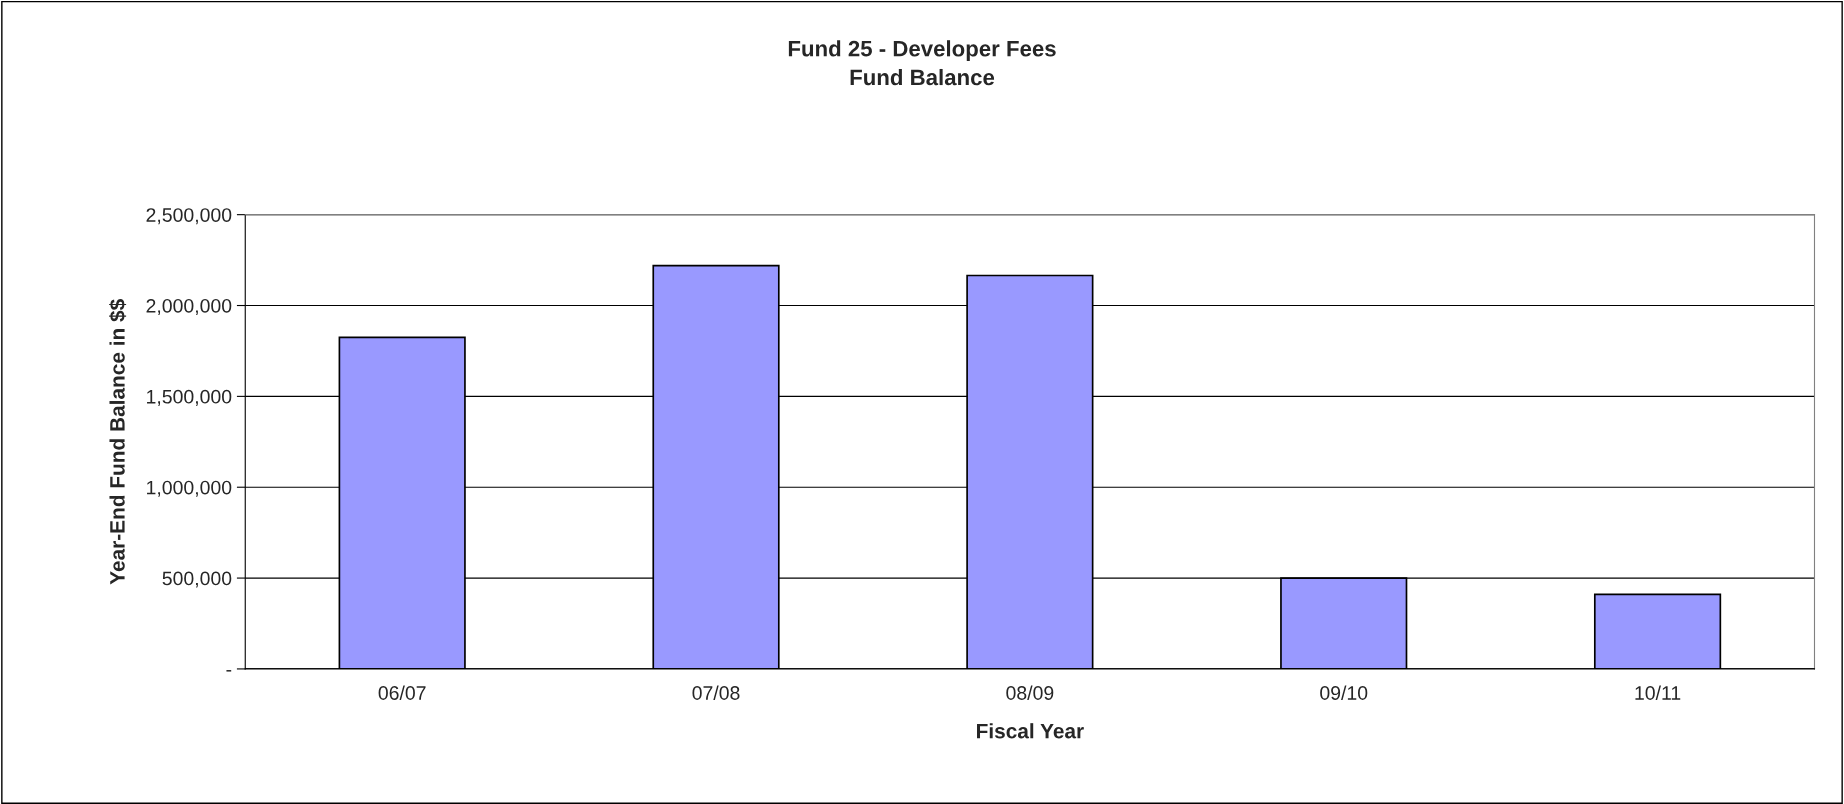  Describe the element at coordinates (229, 671) in the screenshot. I see `y-tick-label: -` at that location.